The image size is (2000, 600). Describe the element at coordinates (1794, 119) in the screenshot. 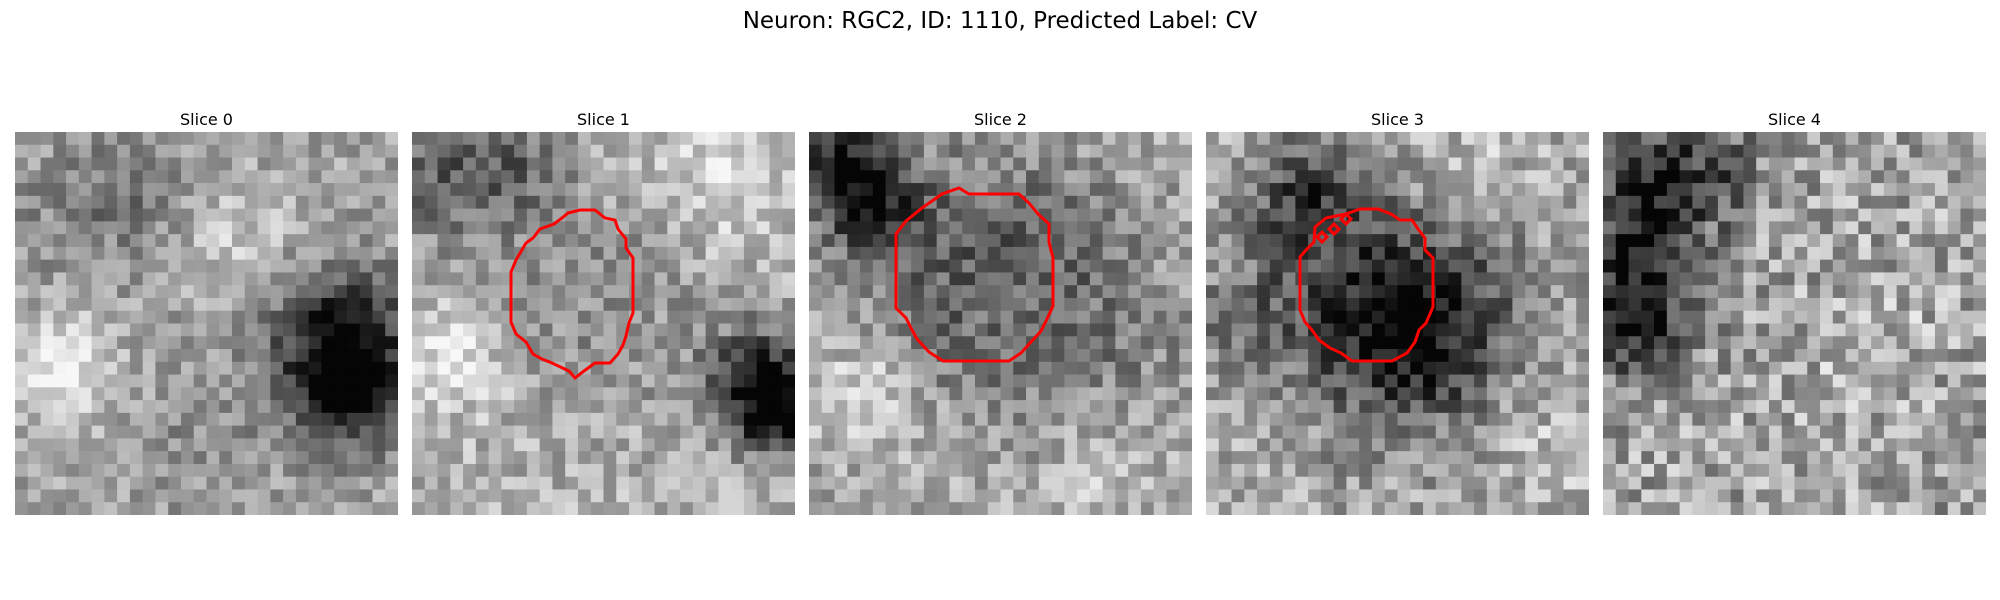

I see `slice-title-4: Slice 4` at that location.